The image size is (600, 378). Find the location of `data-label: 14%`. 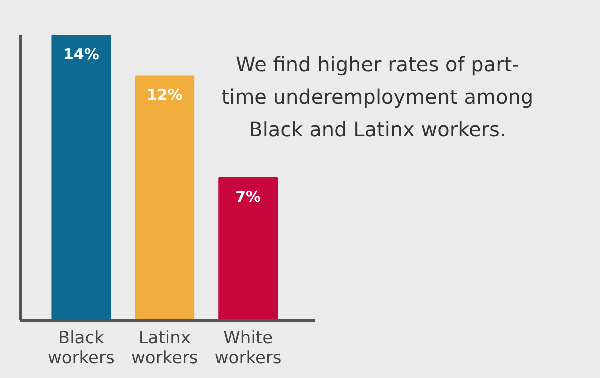

data-label: 14% is located at coordinates (81, 55).